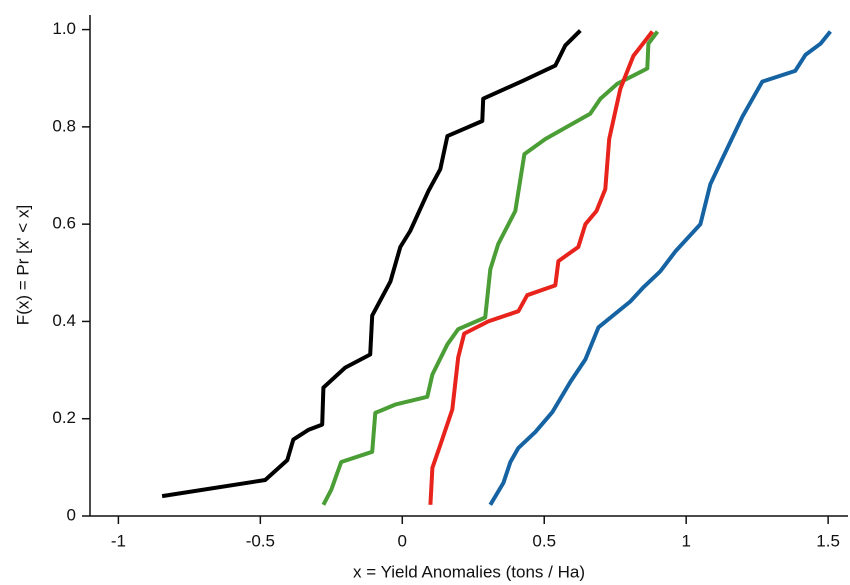  I want to click on x-tick-label: -1, so click(118, 540).